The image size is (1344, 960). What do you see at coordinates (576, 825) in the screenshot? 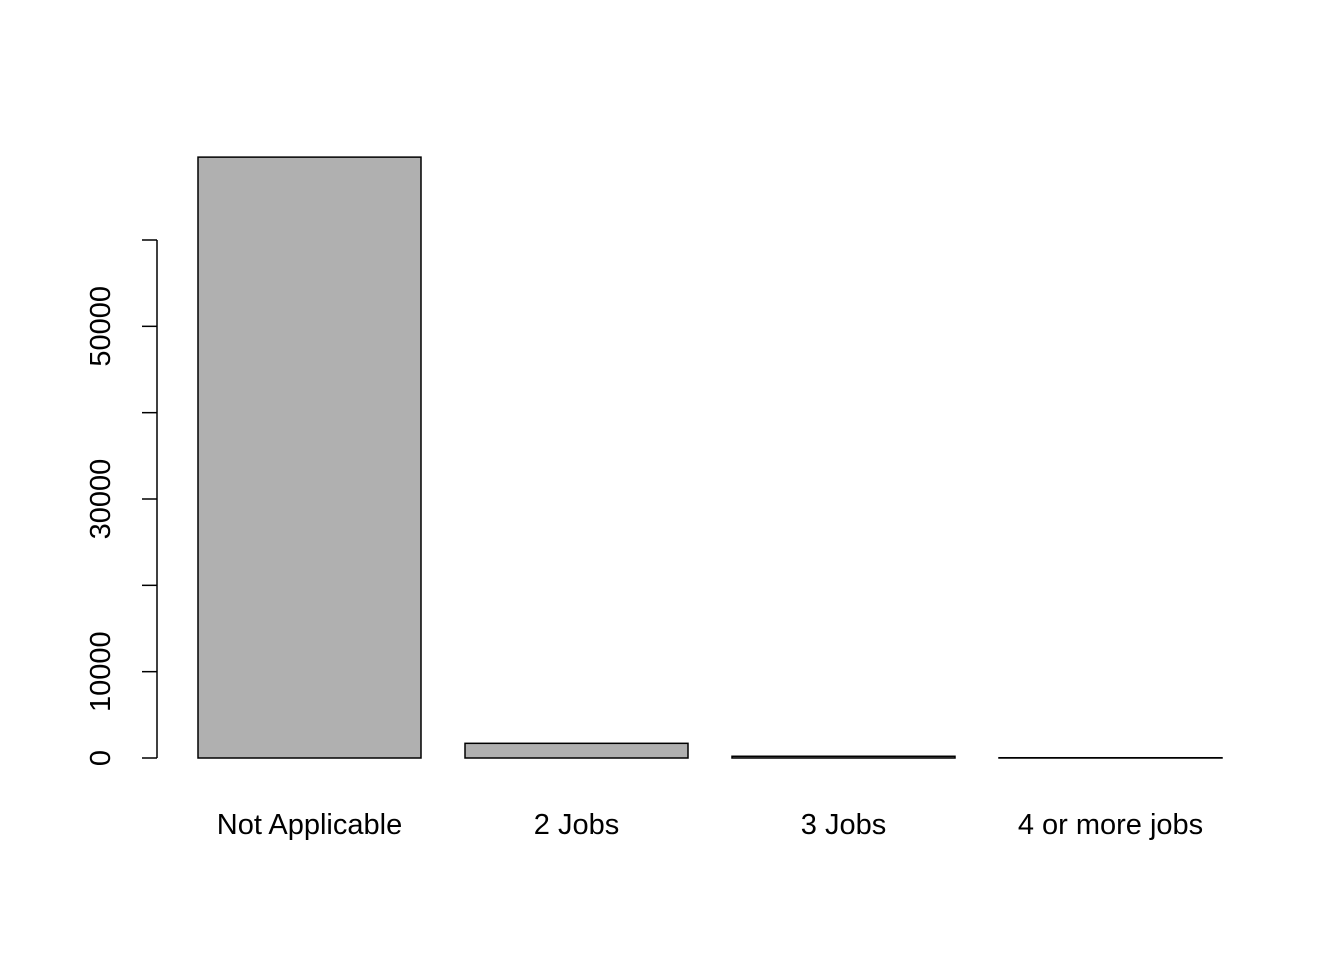
I see `x-tick-label: 2 Jobs` at bounding box center [576, 825].